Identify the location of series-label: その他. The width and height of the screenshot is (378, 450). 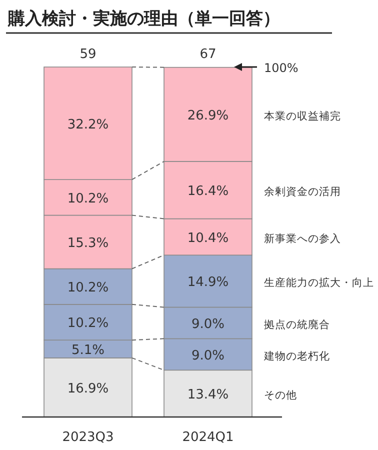
(280, 396).